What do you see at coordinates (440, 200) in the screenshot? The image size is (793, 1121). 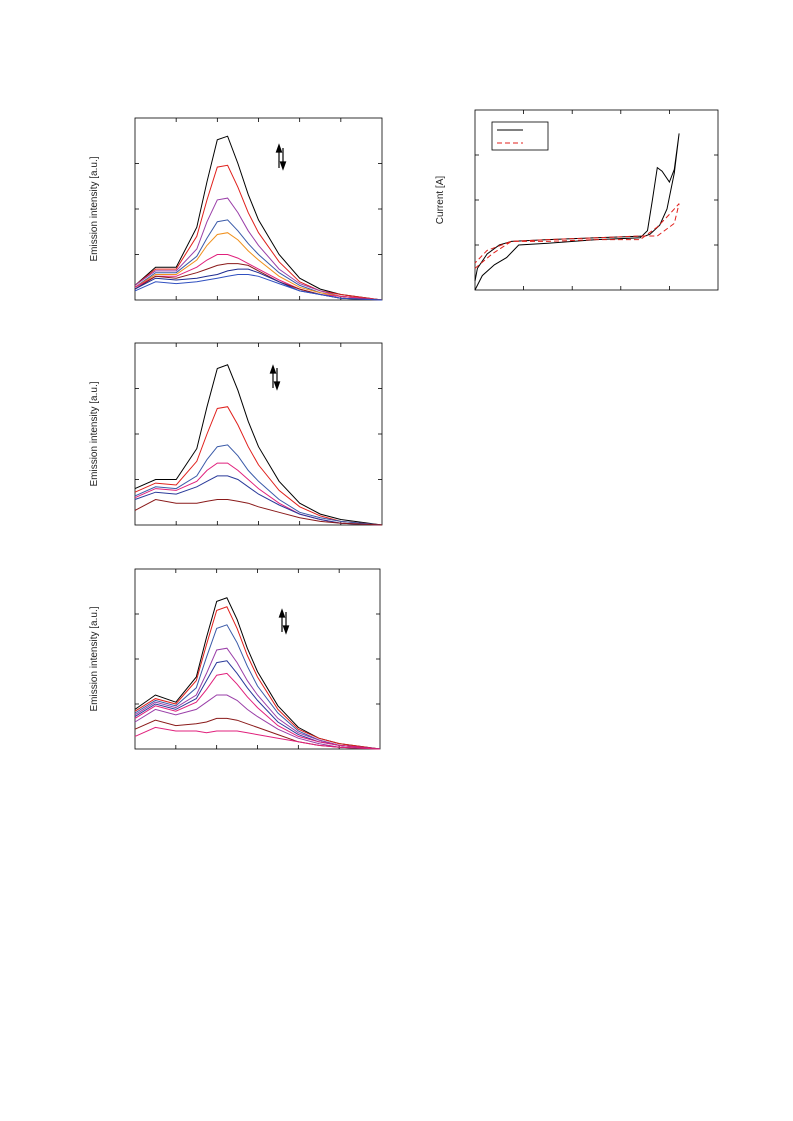 I see `y-axis-label: Current [A]` at bounding box center [440, 200].